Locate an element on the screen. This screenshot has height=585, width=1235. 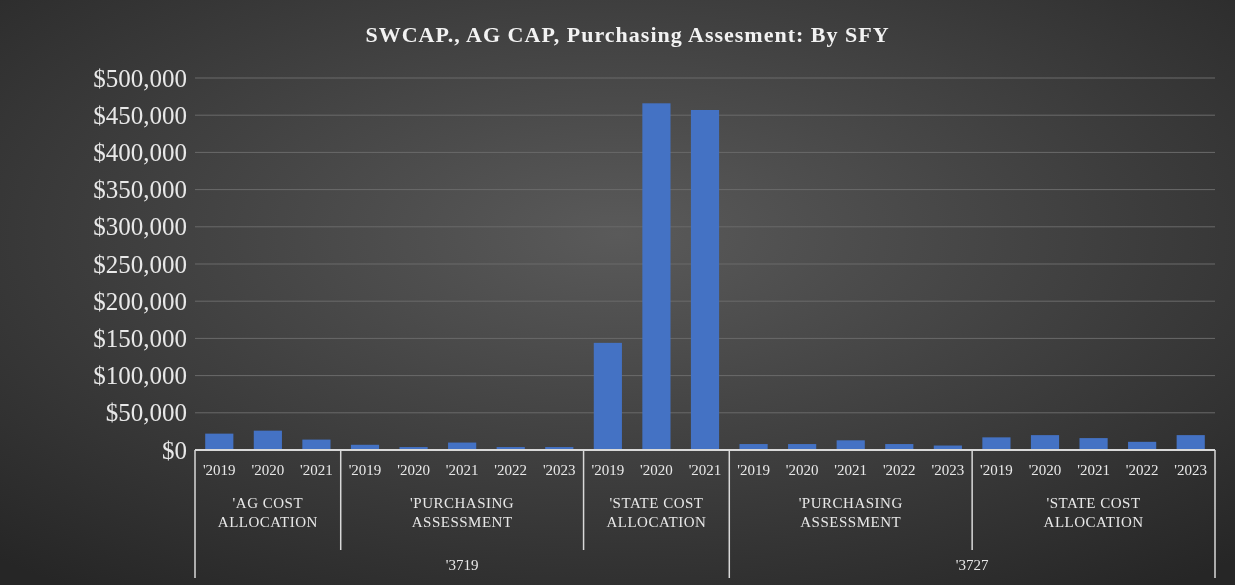
y-tick-label: $150,000 is located at coordinates (140, 338).